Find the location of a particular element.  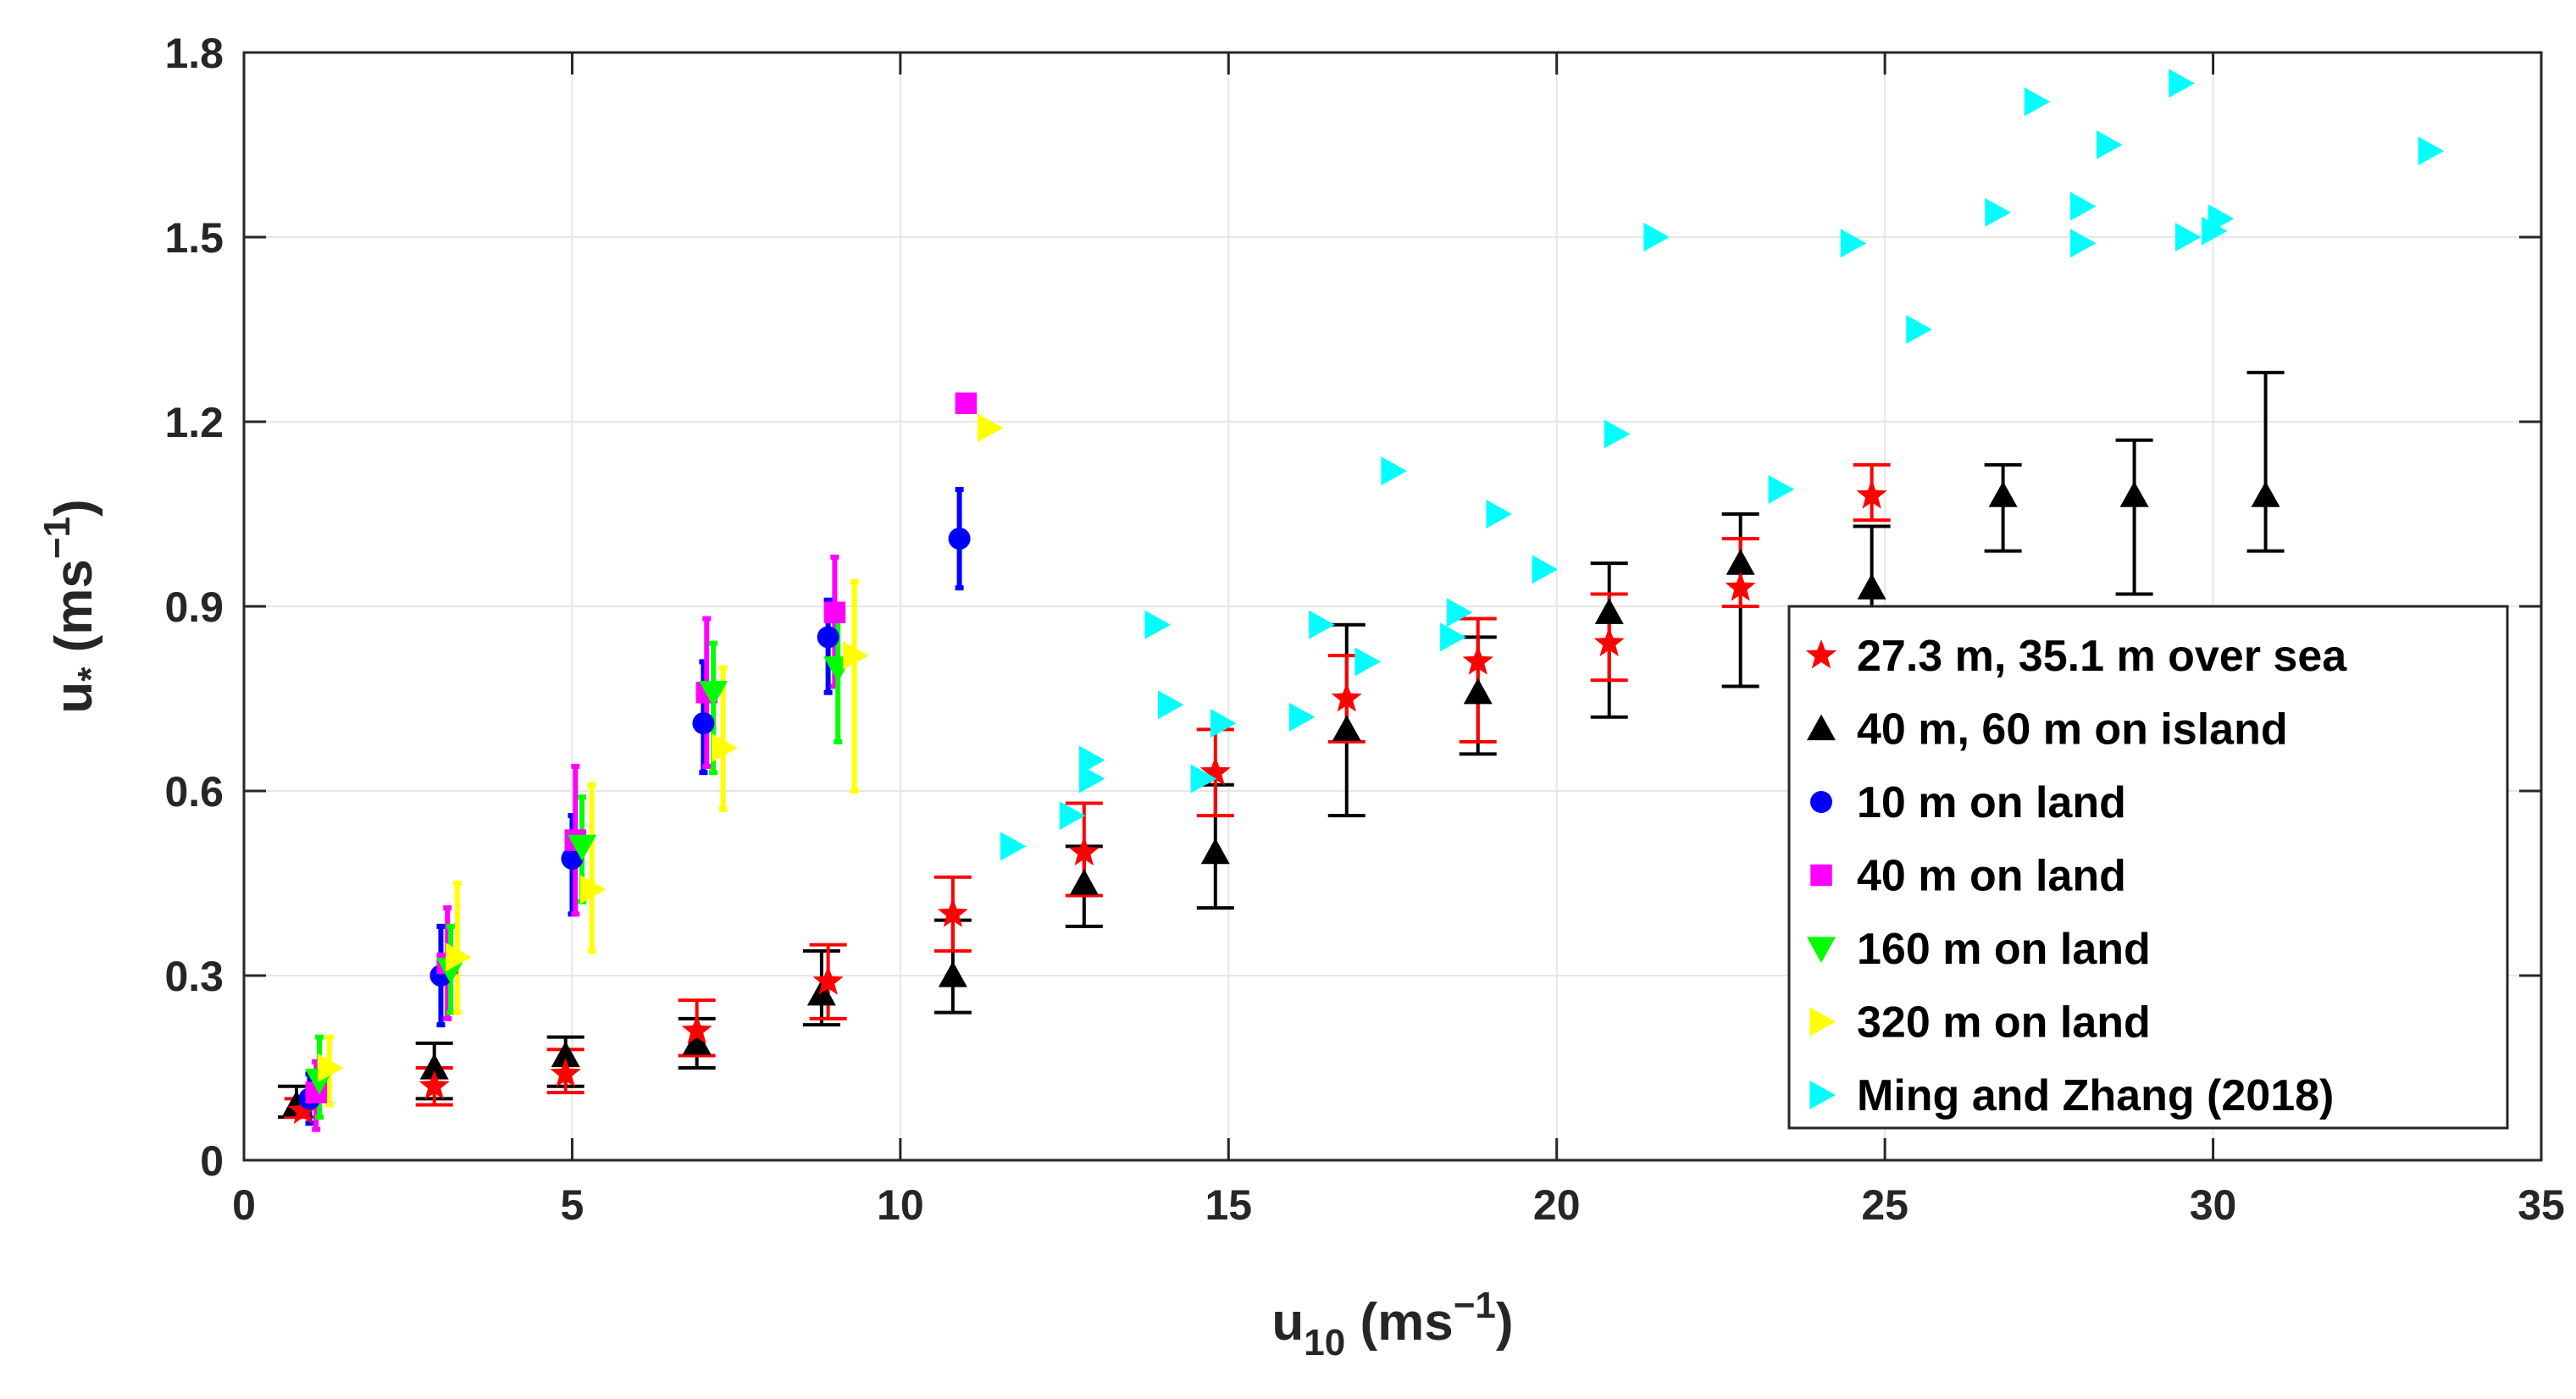

marker-s6-p2 is located at coordinates (1091, 779).